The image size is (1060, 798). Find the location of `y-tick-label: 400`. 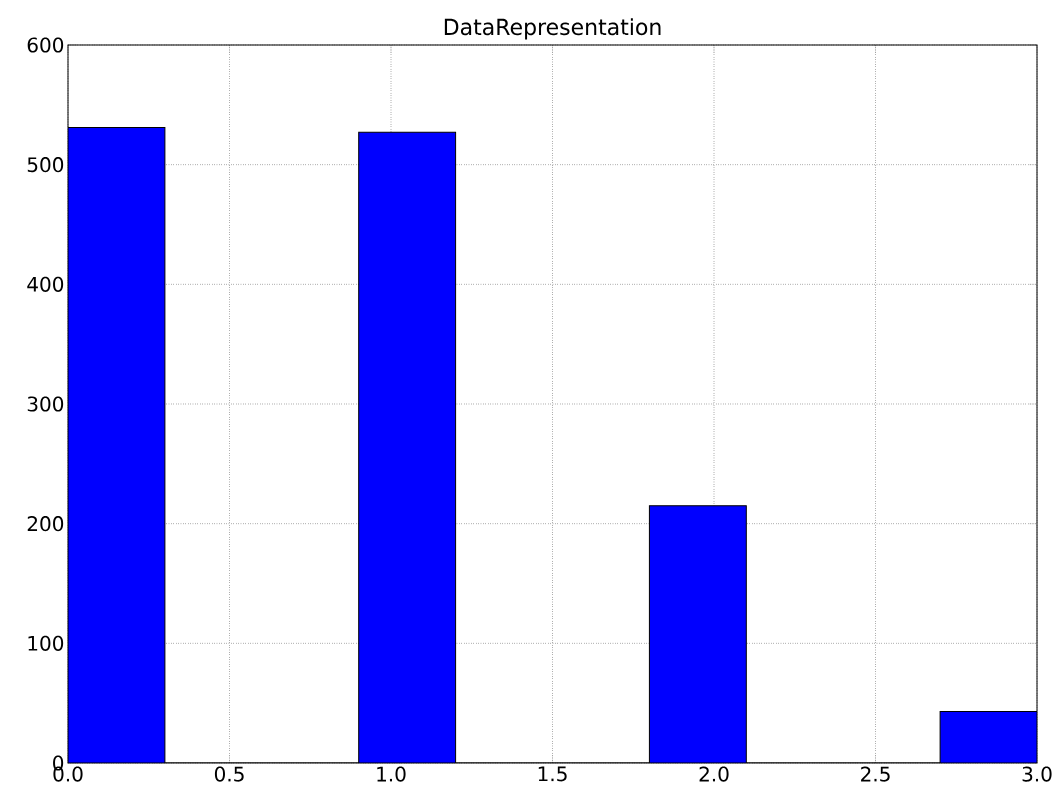

y-tick-label: 400 is located at coordinates (45, 284).